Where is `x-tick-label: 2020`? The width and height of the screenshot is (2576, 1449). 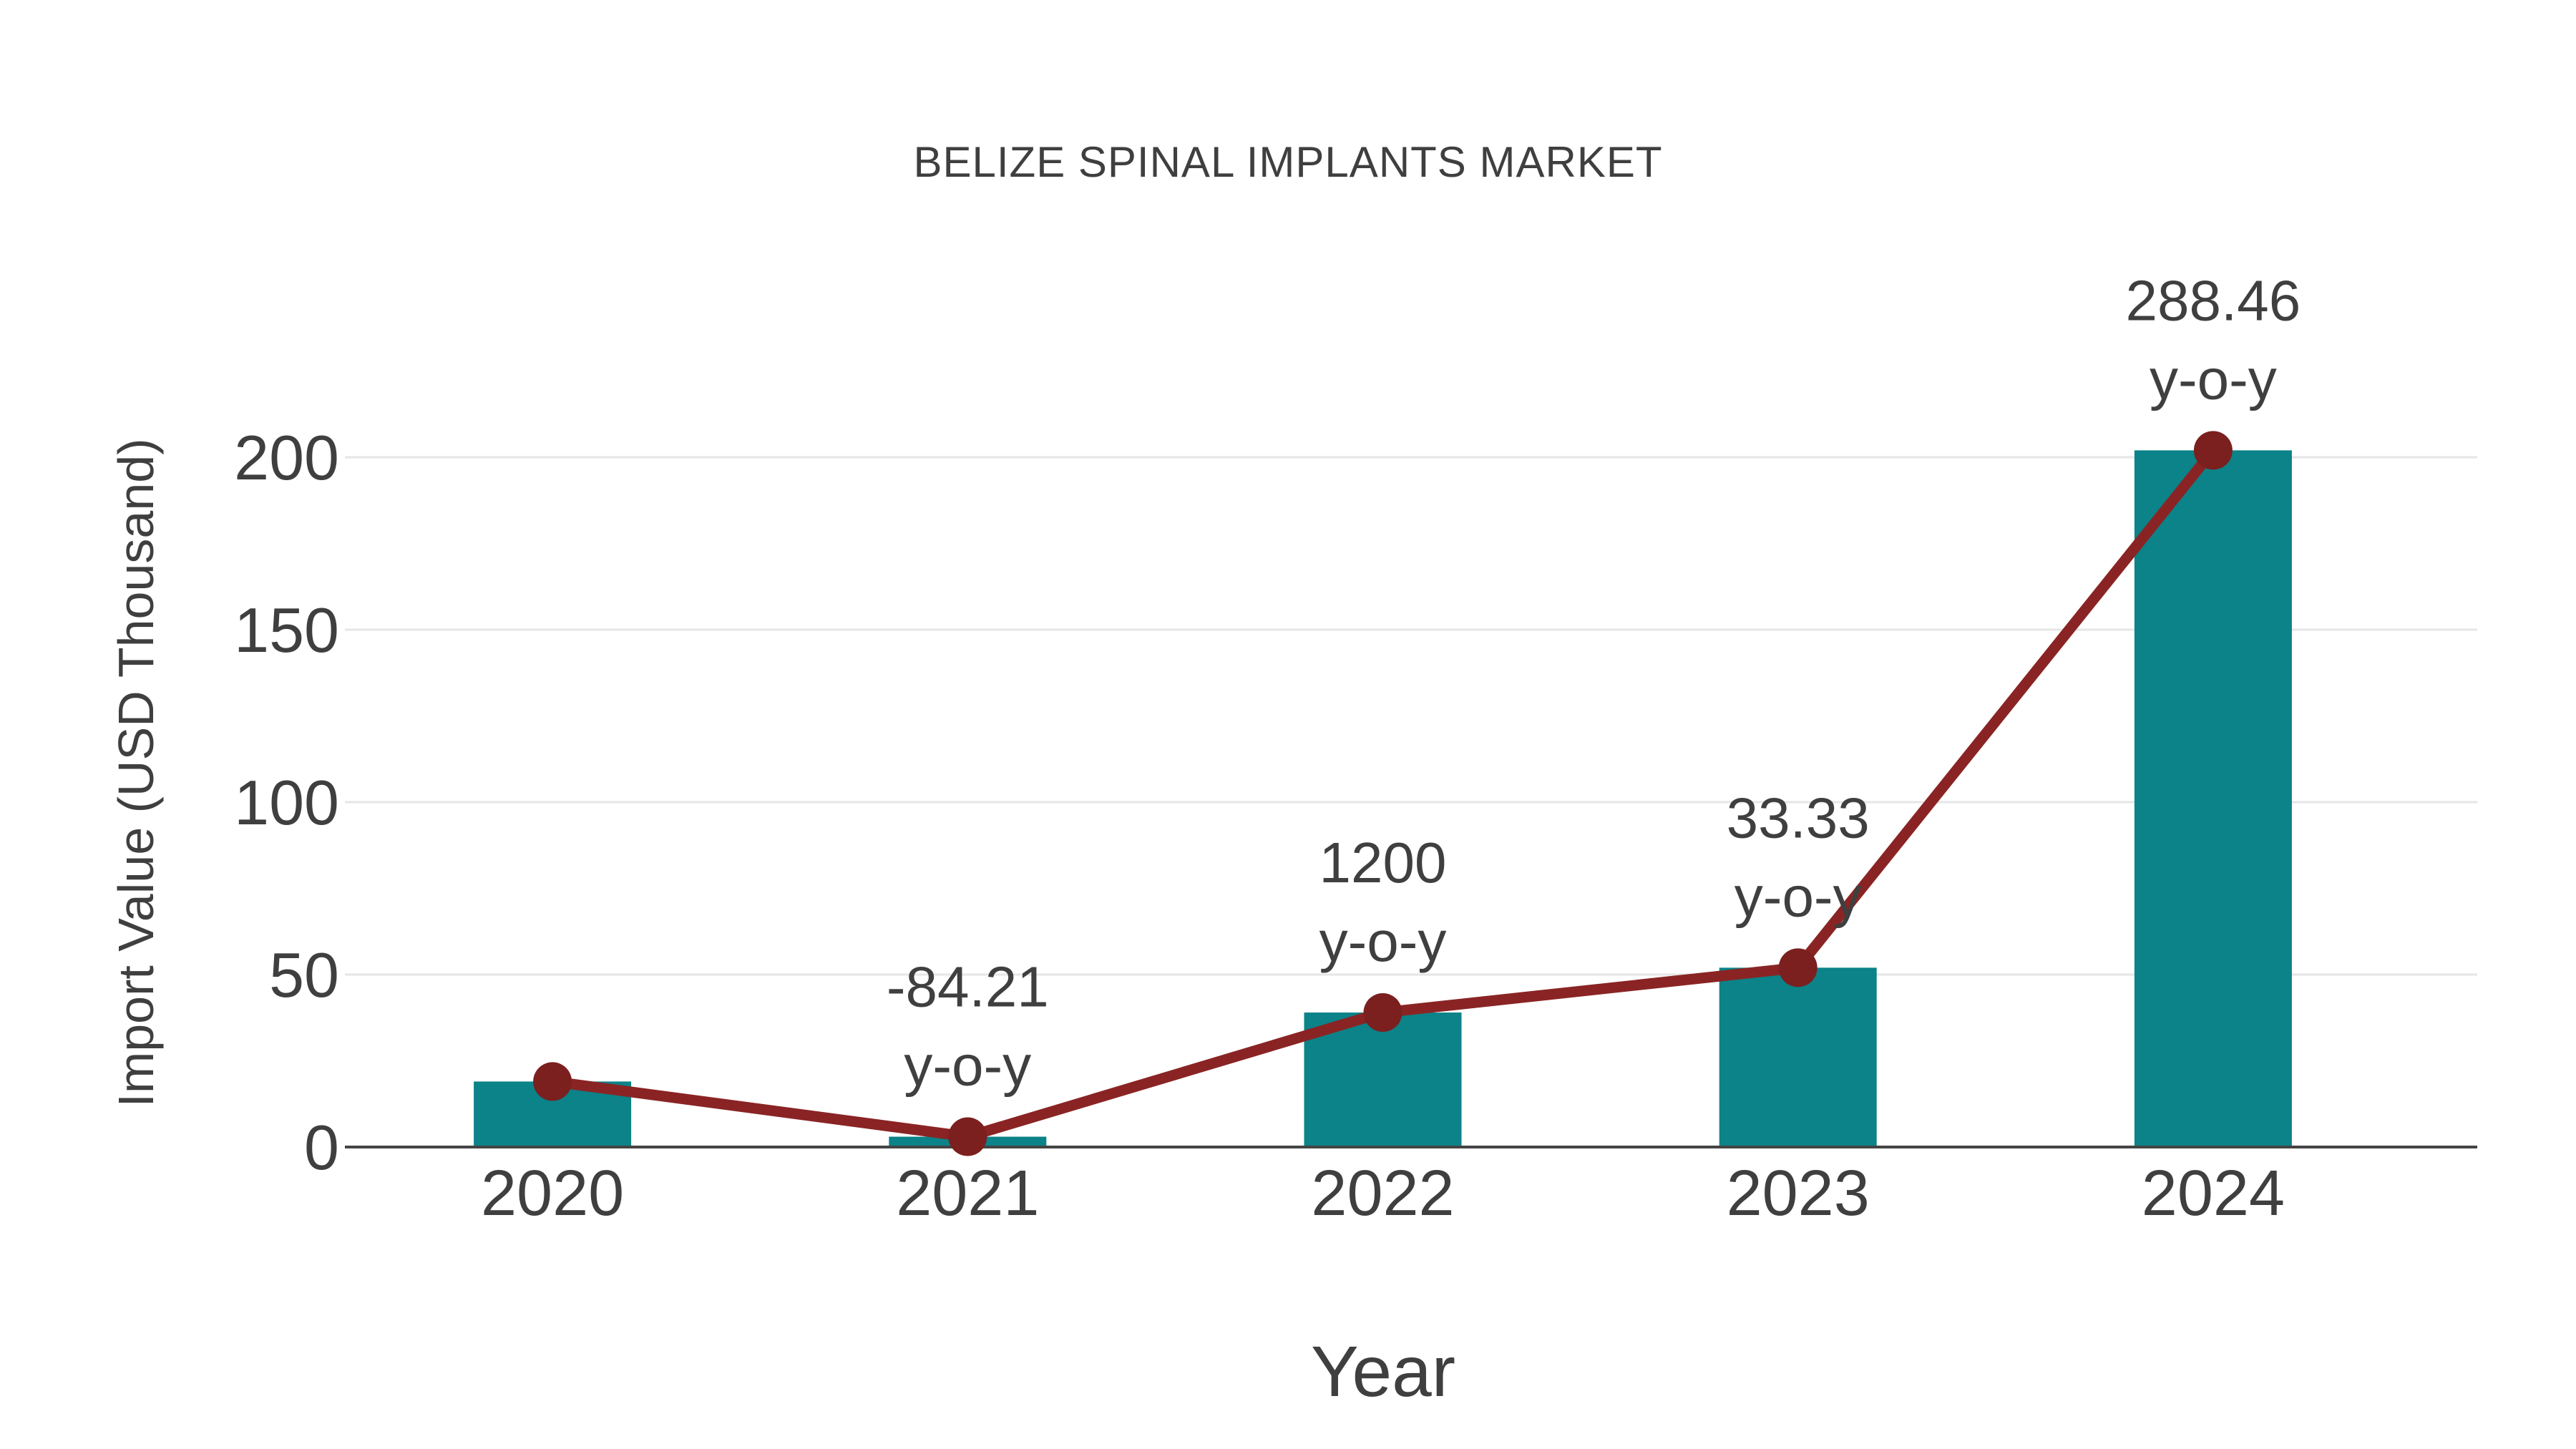
x-tick-label: 2020 is located at coordinates (552, 1193).